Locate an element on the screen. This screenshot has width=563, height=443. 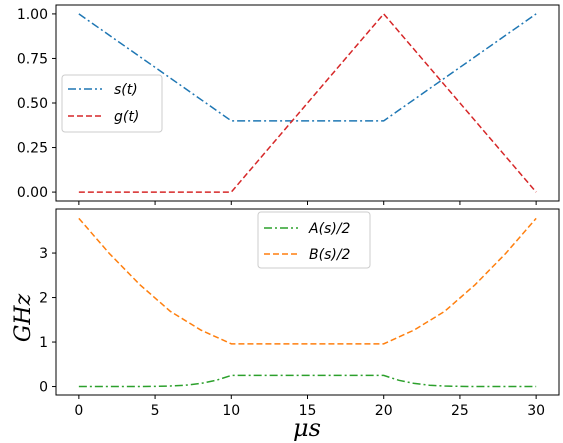
x-tick-label: 30 is located at coordinates (536, 411).